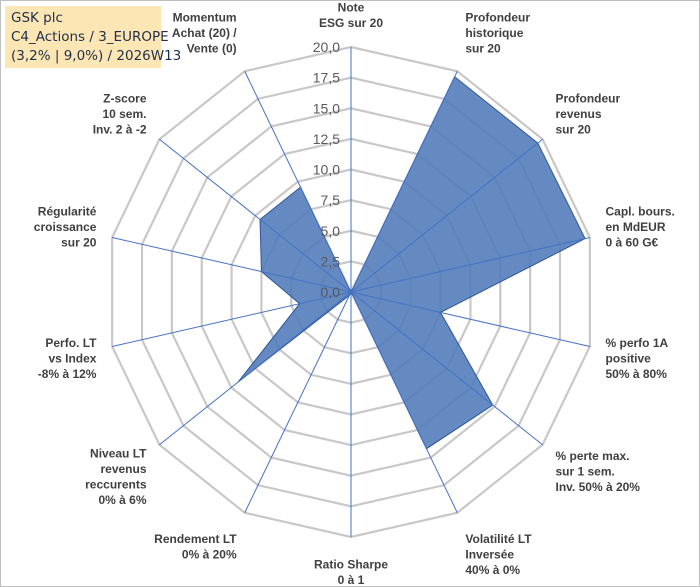 The image size is (700, 587). I want to click on axis-label: Rendement LT 0% à 20%, so click(195, 547).